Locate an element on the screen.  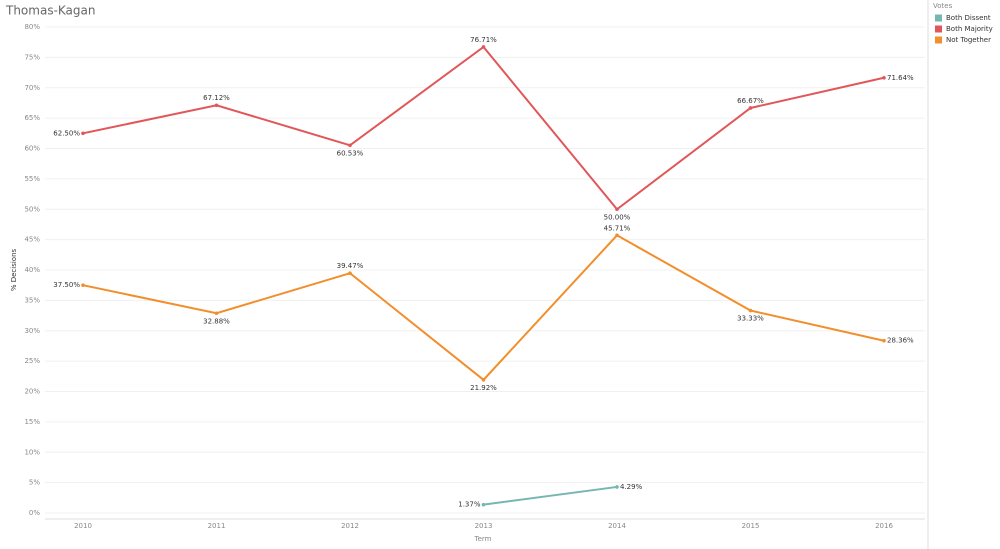
y-tick-label: 80% is located at coordinates (32, 27).